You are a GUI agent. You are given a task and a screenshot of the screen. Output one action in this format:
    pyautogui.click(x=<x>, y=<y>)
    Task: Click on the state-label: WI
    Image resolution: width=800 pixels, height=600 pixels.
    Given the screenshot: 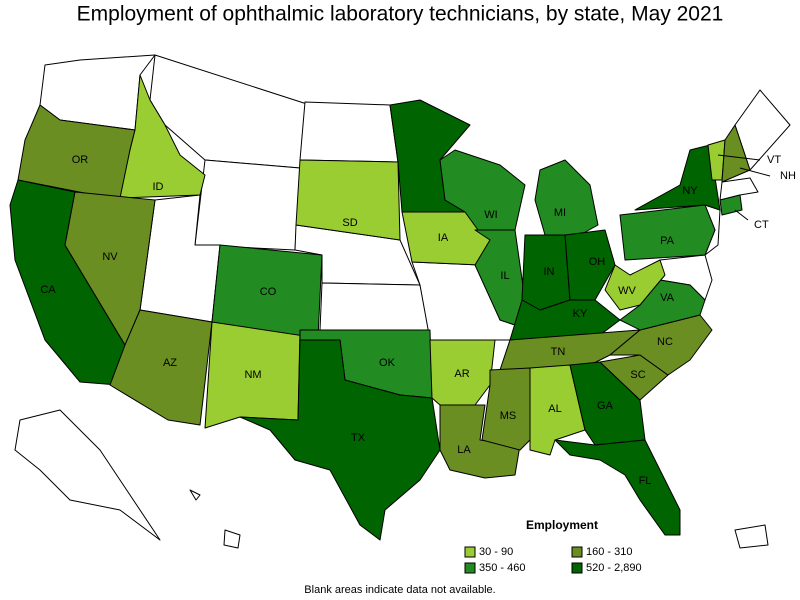 What is the action you would take?
    pyautogui.click(x=490, y=215)
    